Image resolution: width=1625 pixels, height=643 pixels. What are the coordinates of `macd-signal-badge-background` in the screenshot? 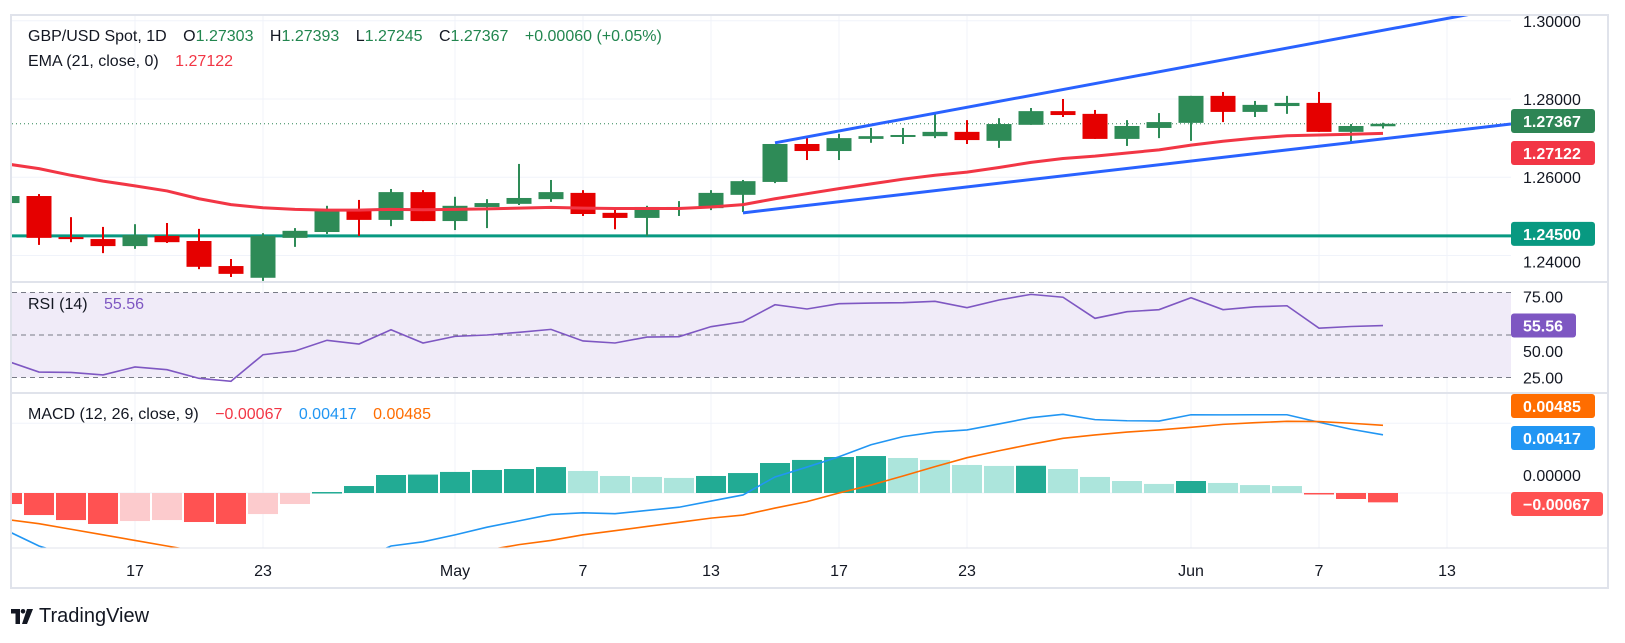 It's located at (1553, 406).